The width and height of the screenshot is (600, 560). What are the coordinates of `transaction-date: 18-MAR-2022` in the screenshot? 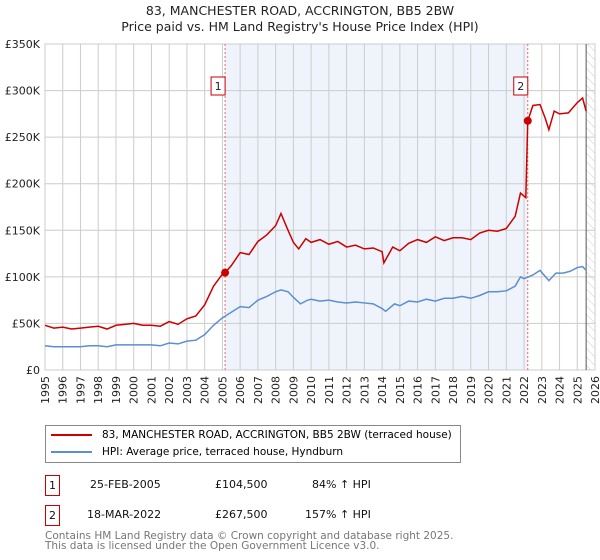 It's located at (124, 514).